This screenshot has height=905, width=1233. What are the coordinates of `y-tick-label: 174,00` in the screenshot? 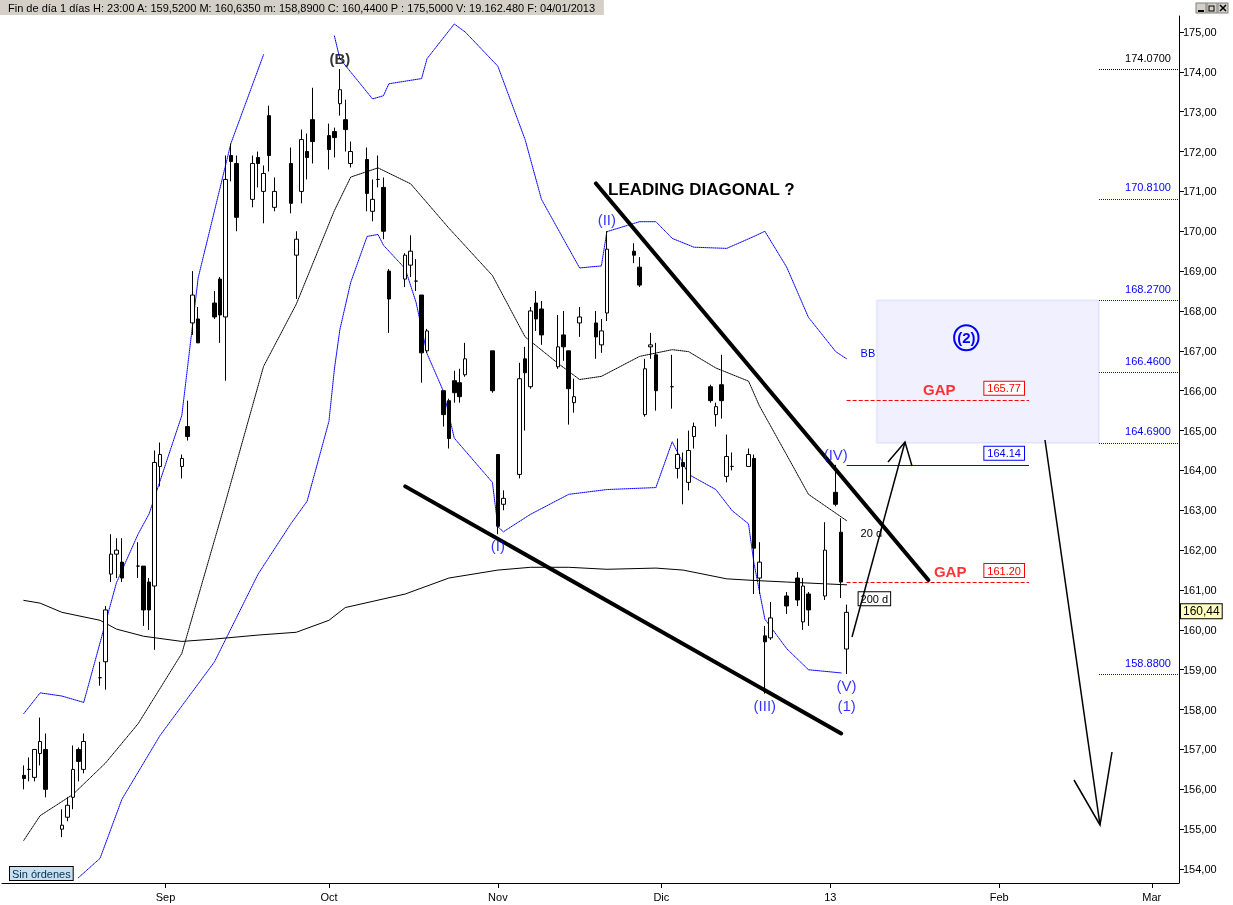 It's located at (1200, 71).